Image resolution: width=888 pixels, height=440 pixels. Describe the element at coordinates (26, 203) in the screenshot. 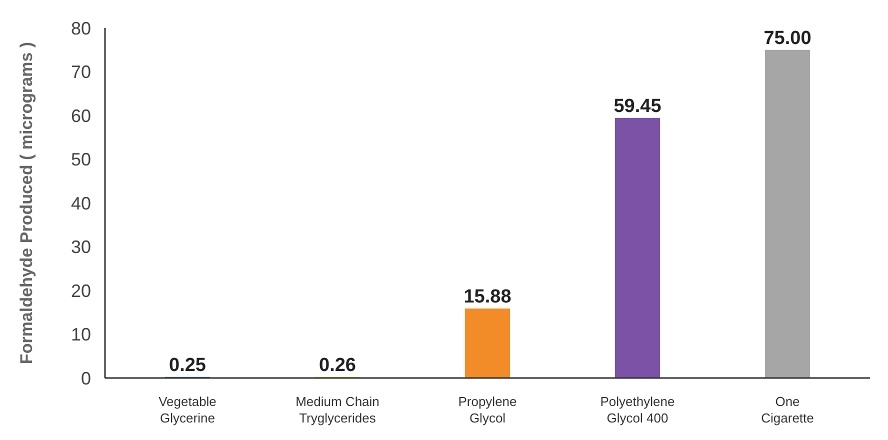

I see `y-axis-title: Formaldehyde Produced ( micrograms )` at that location.